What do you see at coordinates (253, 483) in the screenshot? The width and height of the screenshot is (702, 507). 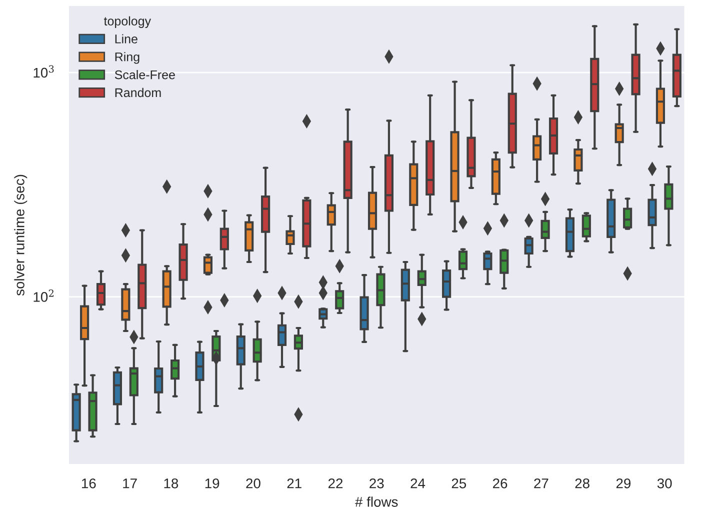 I see `x-tick-label: 20` at bounding box center [253, 483].